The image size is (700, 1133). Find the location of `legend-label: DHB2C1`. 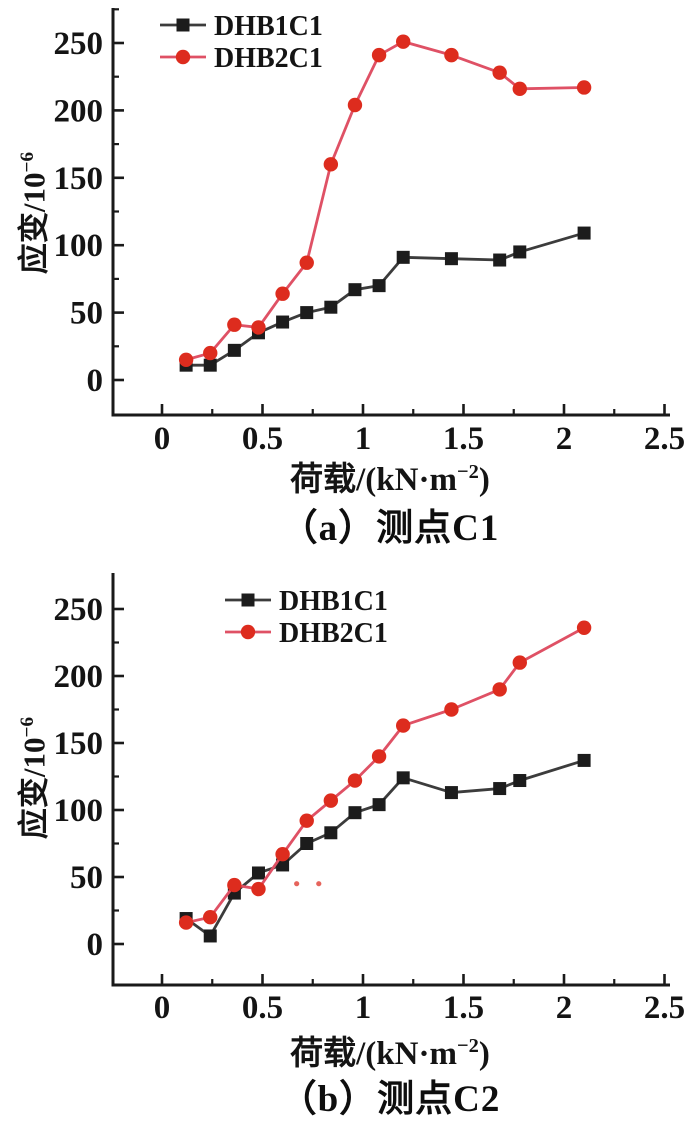

legend-label: DHB2C1 is located at coordinates (268, 58).